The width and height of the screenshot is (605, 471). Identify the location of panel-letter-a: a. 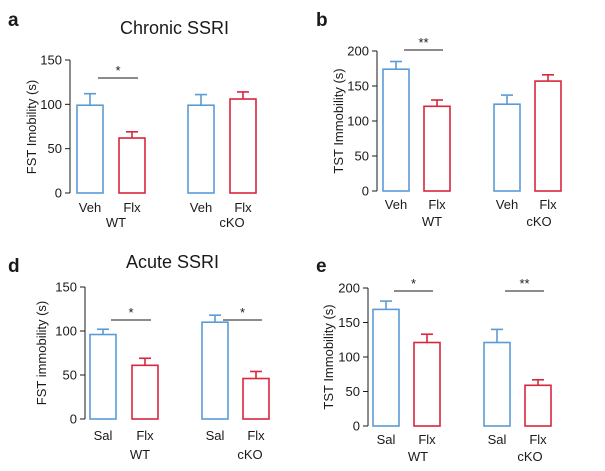
(13, 20).